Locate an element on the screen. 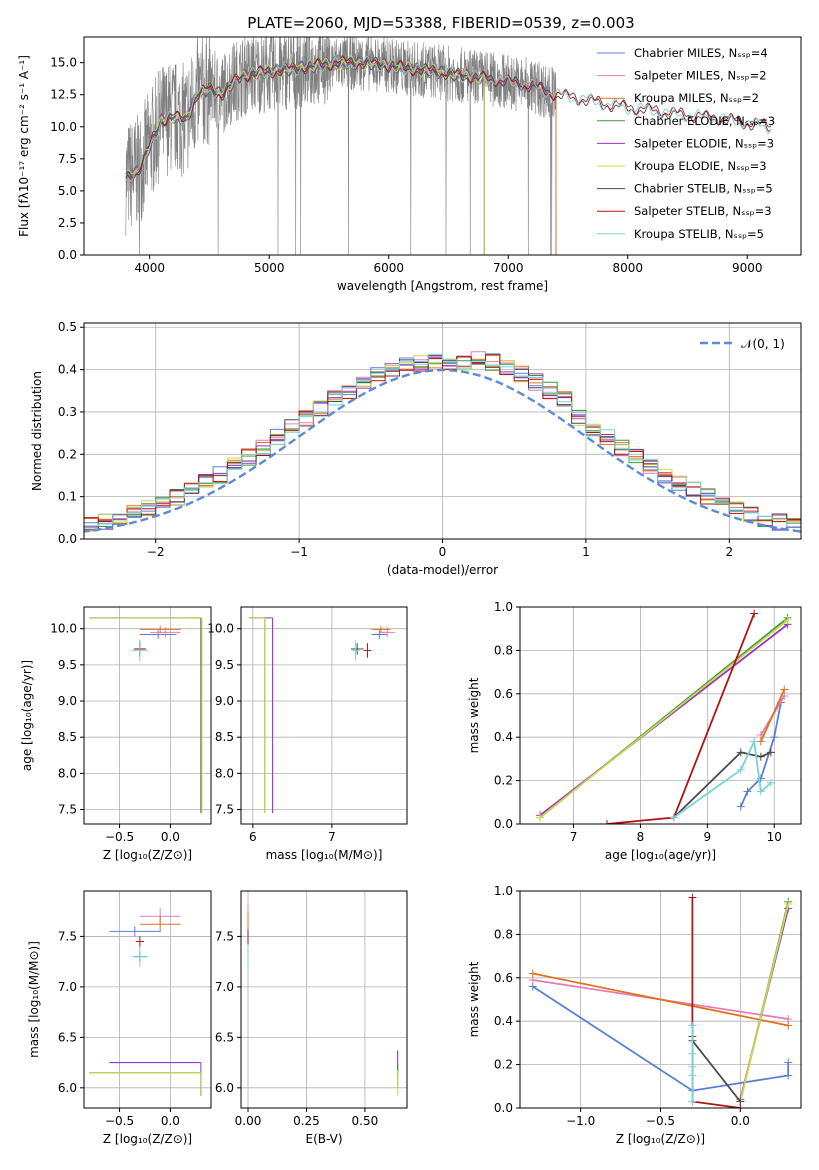 This screenshot has height=1170, width=819. x-tick-label: −2 is located at coordinates (156, 552).